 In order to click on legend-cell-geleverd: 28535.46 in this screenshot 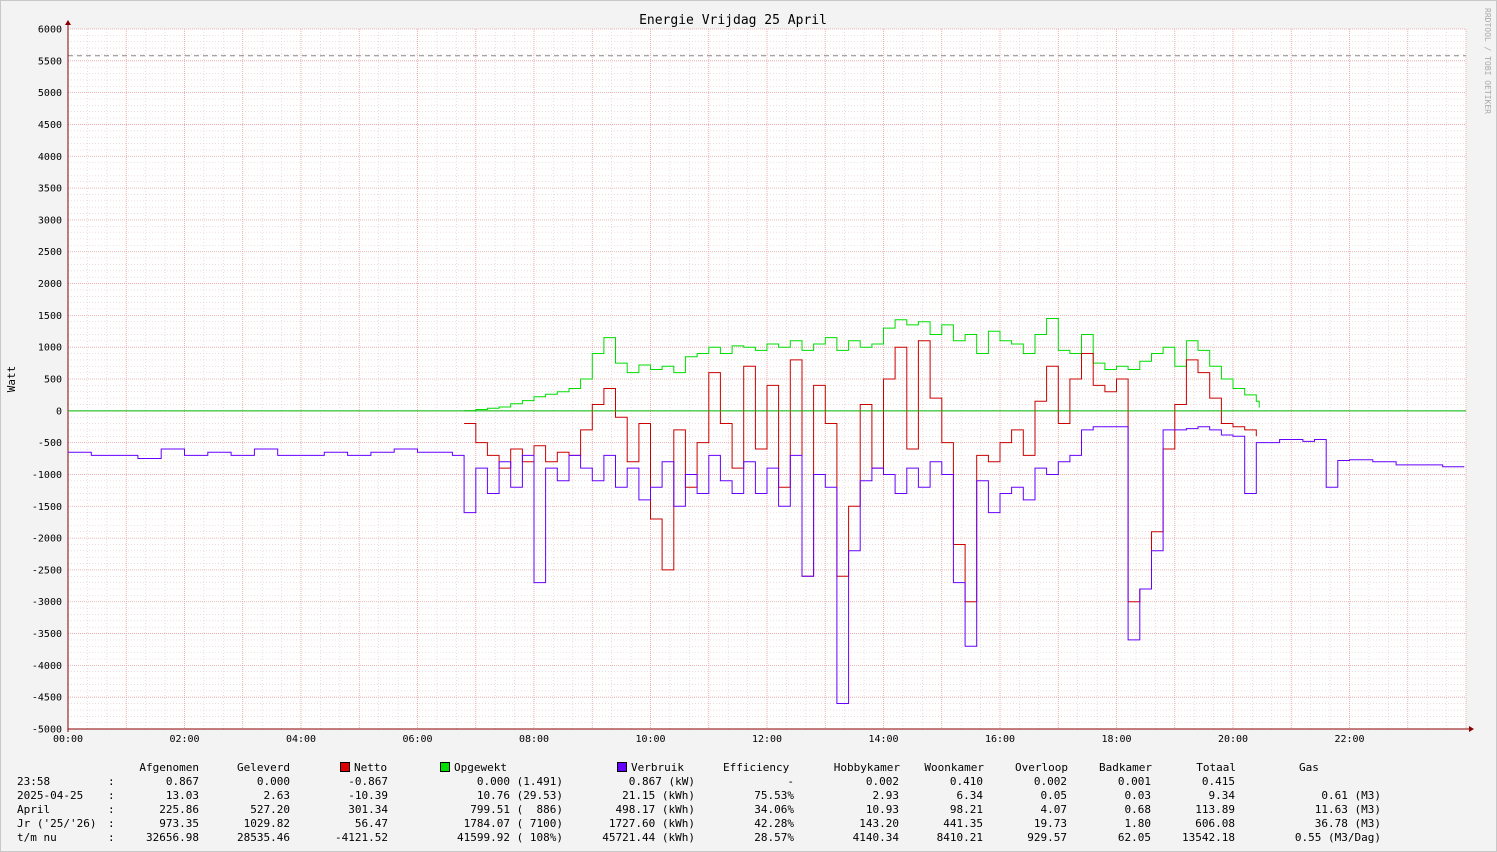, I will do `click(263, 837)`.